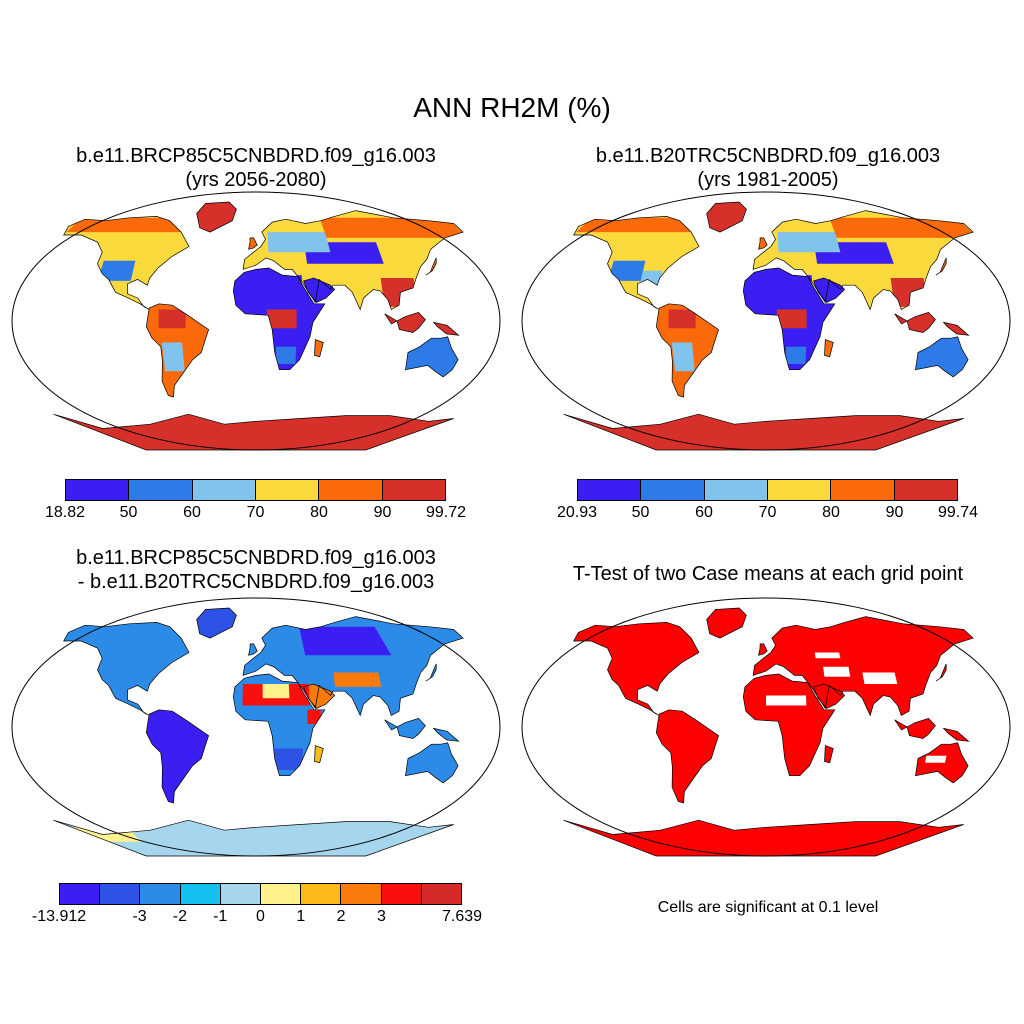 Image resolution: width=1024 pixels, height=1024 pixels. Describe the element at coordinates (768, 907) in the screenshot. I see `significance-note: Cells are significant at 0.1 level` at that location.